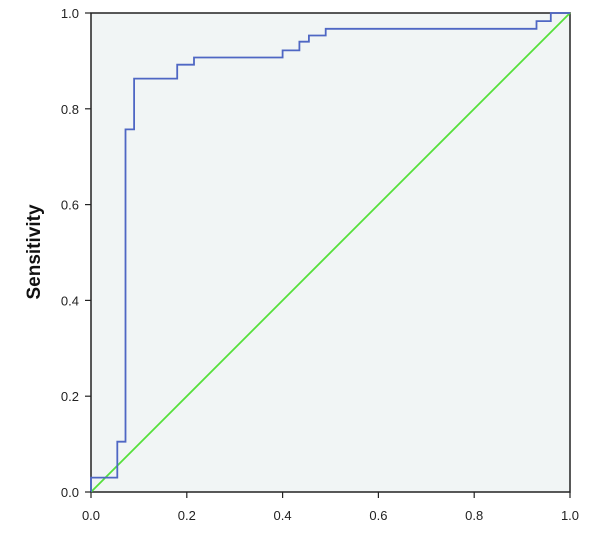  What do you see at coordinates (34, 251) in the screenshot?
I see `y-axis-title: Sensitivity` at bounding box center [34, 251].